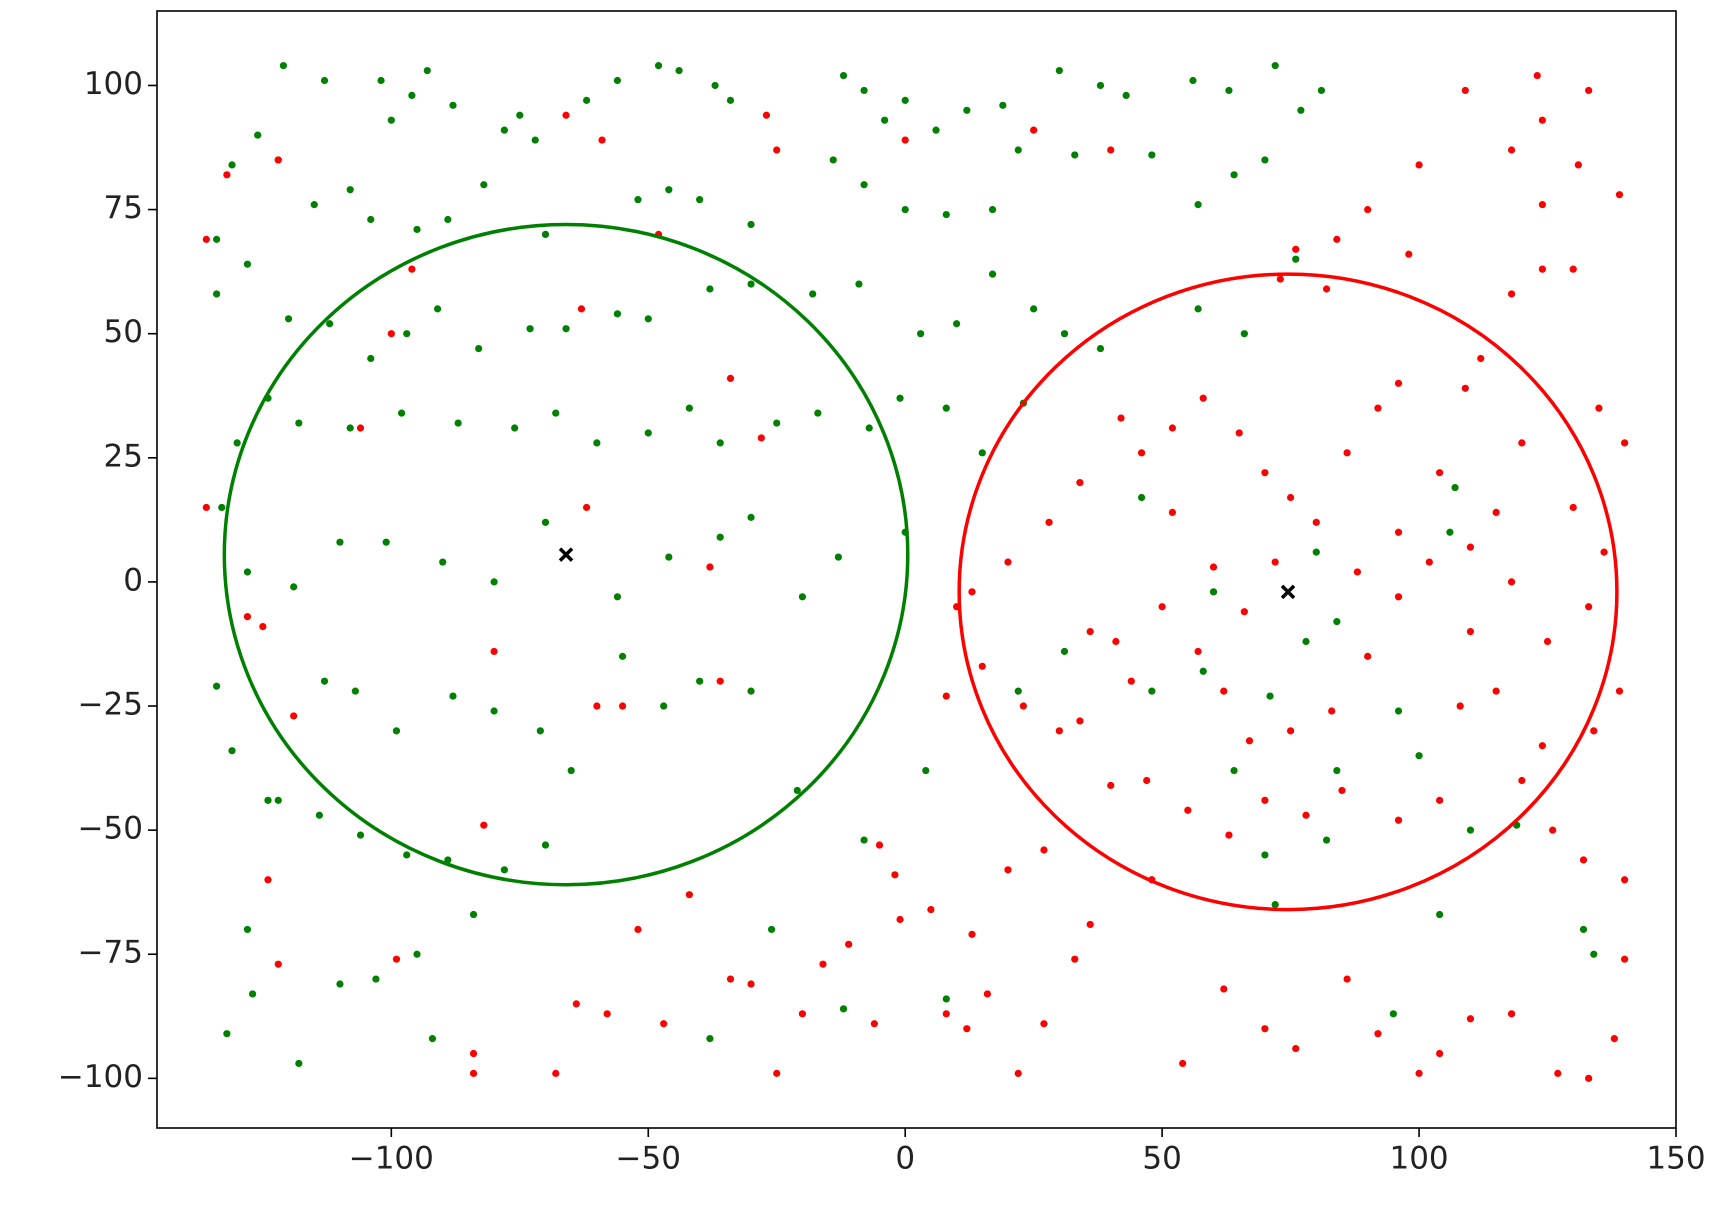 This screenshot has height=1205, width=1714. I want to click on y-tick-label: −50, so click(110, 829).